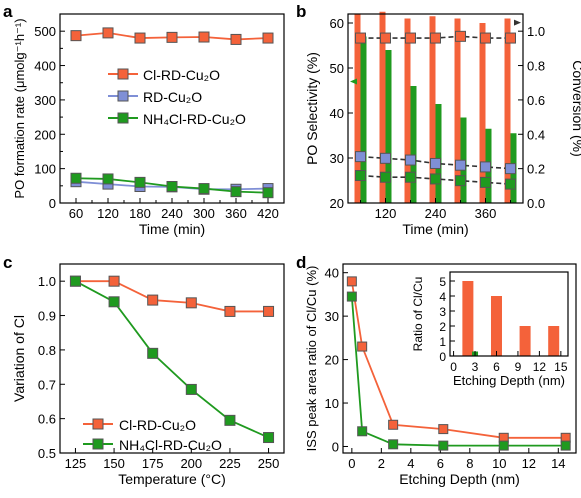 This screenshot has width=581, height=498. I want to click on panel-b-x-axis-label: Time (min), so click(435, 229).